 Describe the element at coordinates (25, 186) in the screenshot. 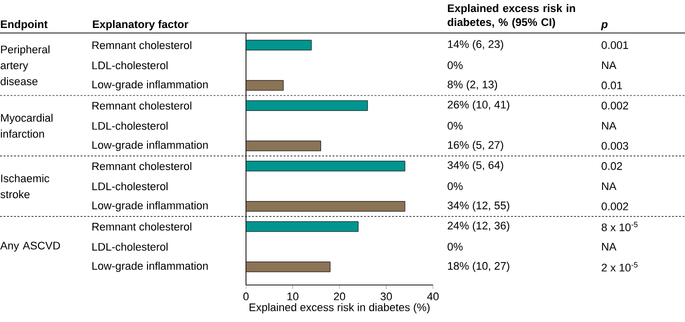

I see `text: Ischaemic stroke` at that location.